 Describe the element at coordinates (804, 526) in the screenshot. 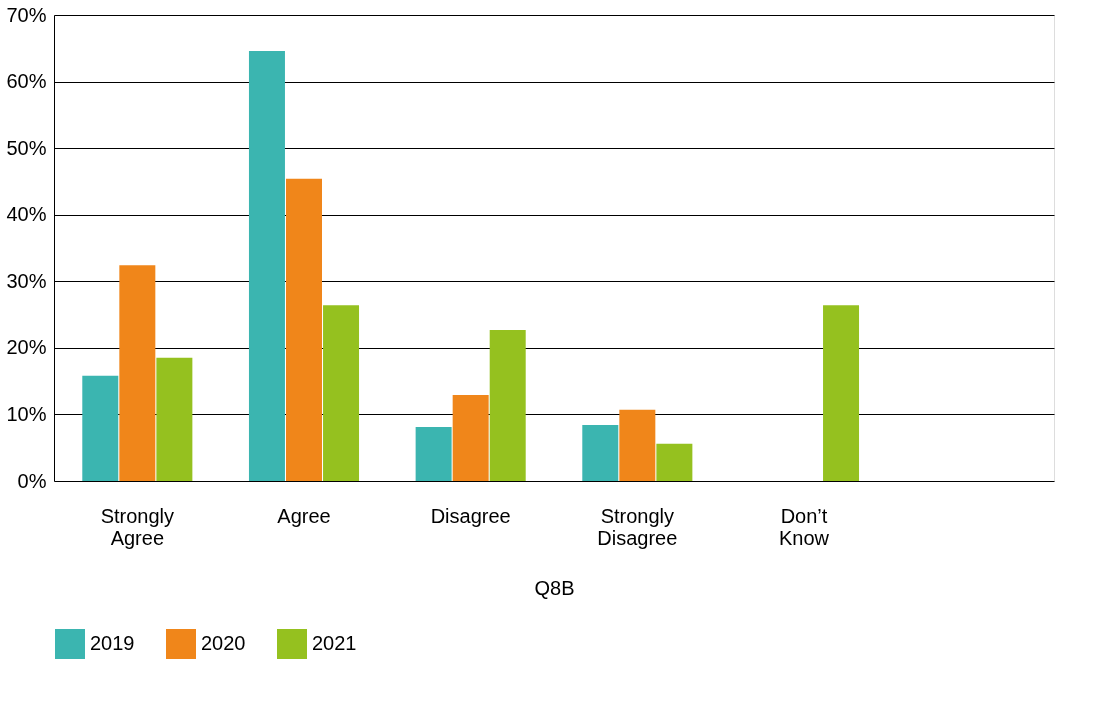

I see `x-tick-label: Don’t Know` at that location.